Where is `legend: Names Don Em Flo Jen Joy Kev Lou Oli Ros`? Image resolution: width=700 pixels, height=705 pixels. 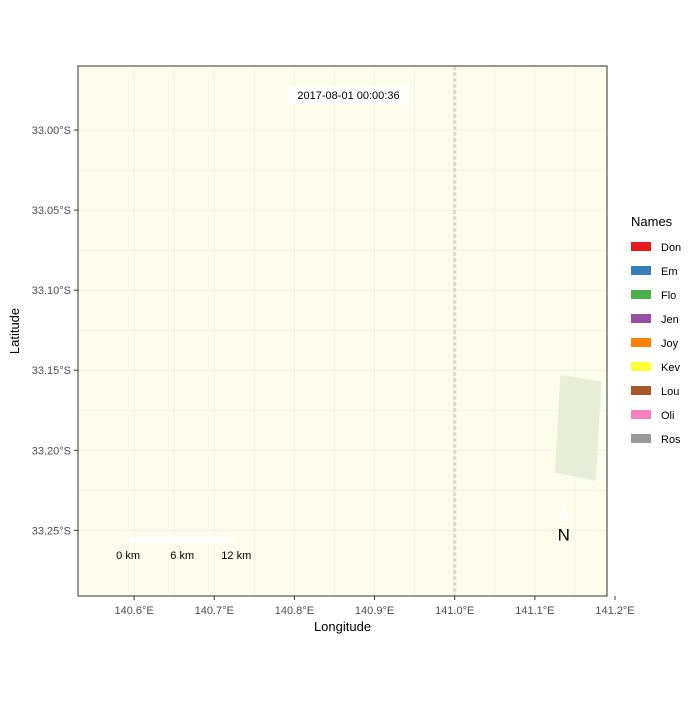
legend: Names Don Em Flo Jen Joy Kev Lou Oli Ros is located at coordinates (656, 330).